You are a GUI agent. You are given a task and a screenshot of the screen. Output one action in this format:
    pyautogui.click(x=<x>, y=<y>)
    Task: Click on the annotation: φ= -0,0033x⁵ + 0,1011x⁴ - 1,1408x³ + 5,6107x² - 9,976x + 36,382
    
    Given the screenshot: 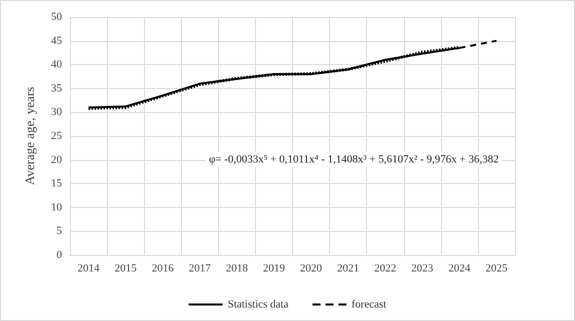 What is the action you would take?
    pyautogui.click(x=354, y=160)
    